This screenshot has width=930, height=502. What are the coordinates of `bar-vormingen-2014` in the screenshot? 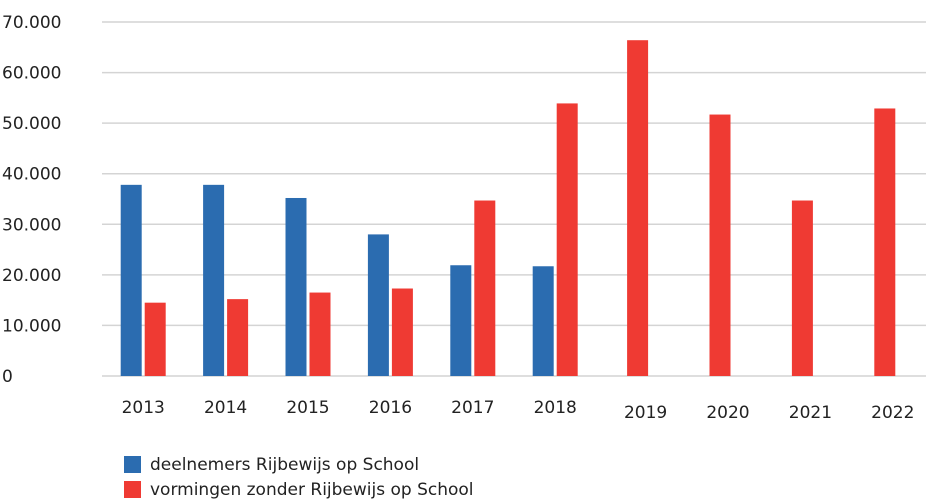 It's located at (238, 337).